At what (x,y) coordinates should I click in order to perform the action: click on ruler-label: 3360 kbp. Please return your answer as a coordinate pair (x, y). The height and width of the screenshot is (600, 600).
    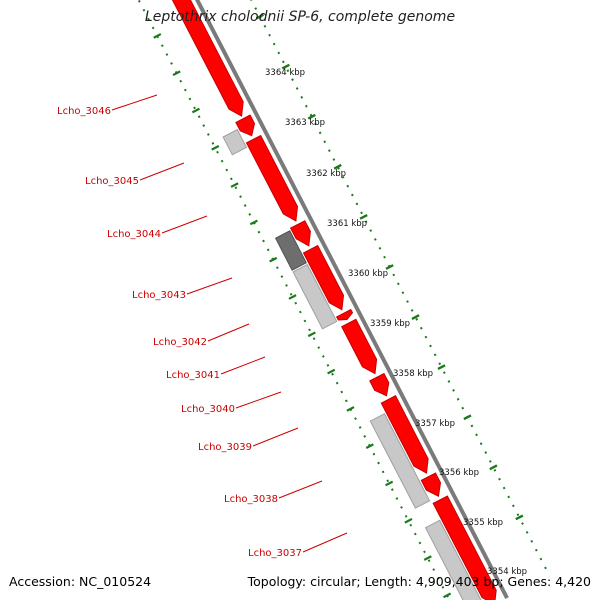
    Looking at the image, I should click on (368, 274).